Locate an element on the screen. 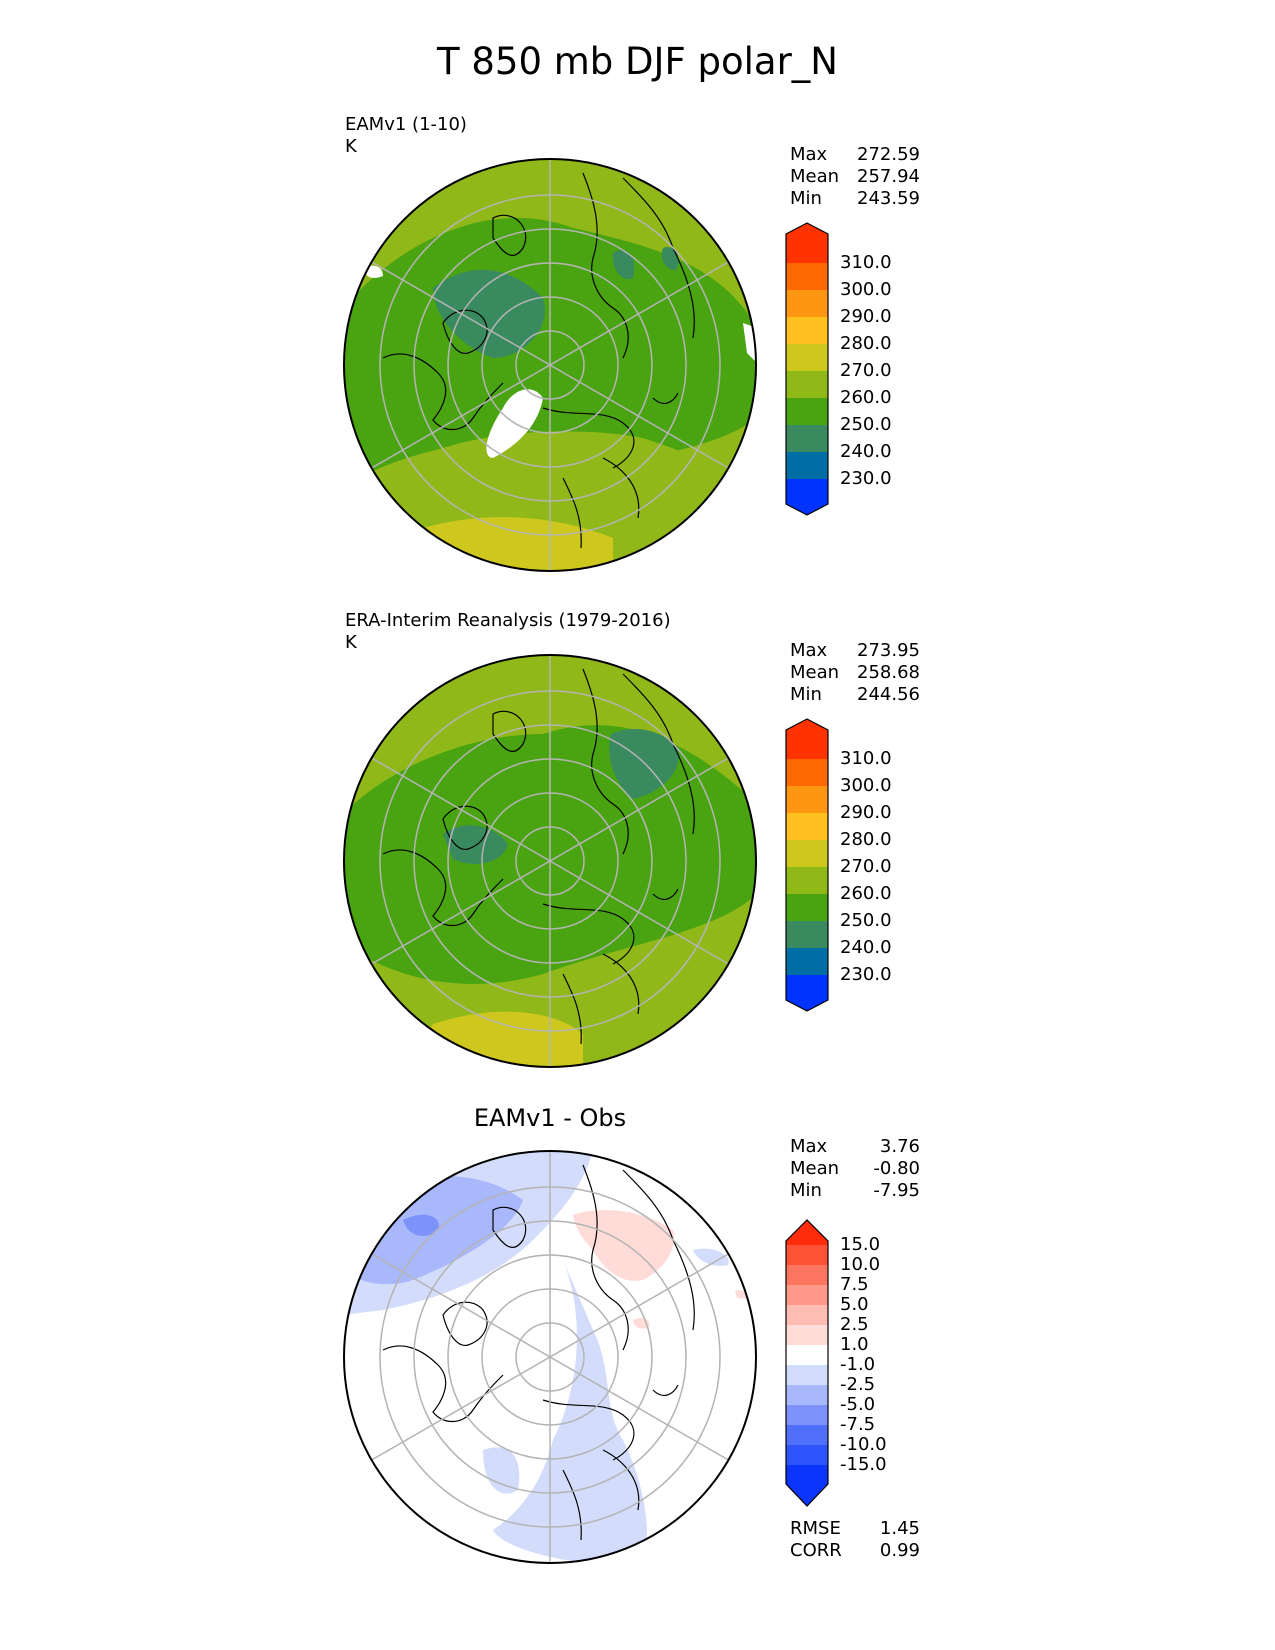  colorbar-tick: 1.0 is located at coordinates (854, 1344).